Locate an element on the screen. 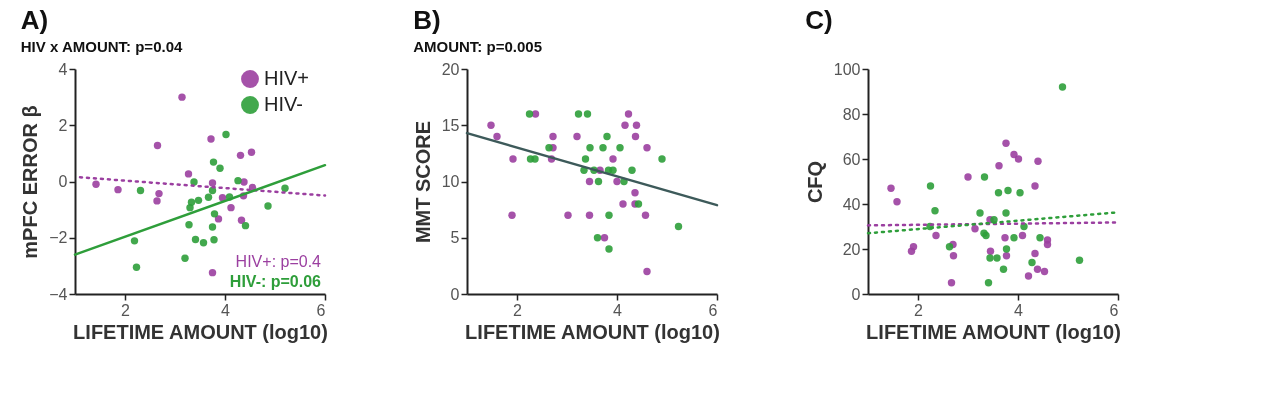 This screenshot has height=399, width=1280. y-tick-label: 5 is located at coordinates (455, 238).